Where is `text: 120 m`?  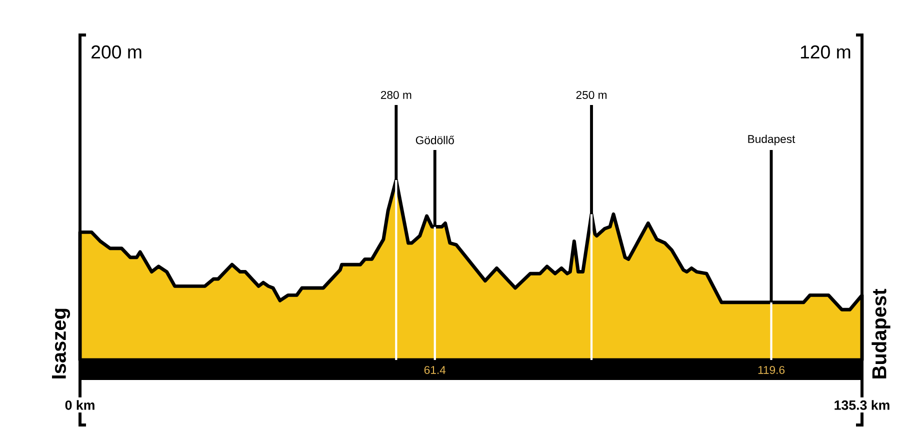
text: 120 m is located at coordinates (825, 52).